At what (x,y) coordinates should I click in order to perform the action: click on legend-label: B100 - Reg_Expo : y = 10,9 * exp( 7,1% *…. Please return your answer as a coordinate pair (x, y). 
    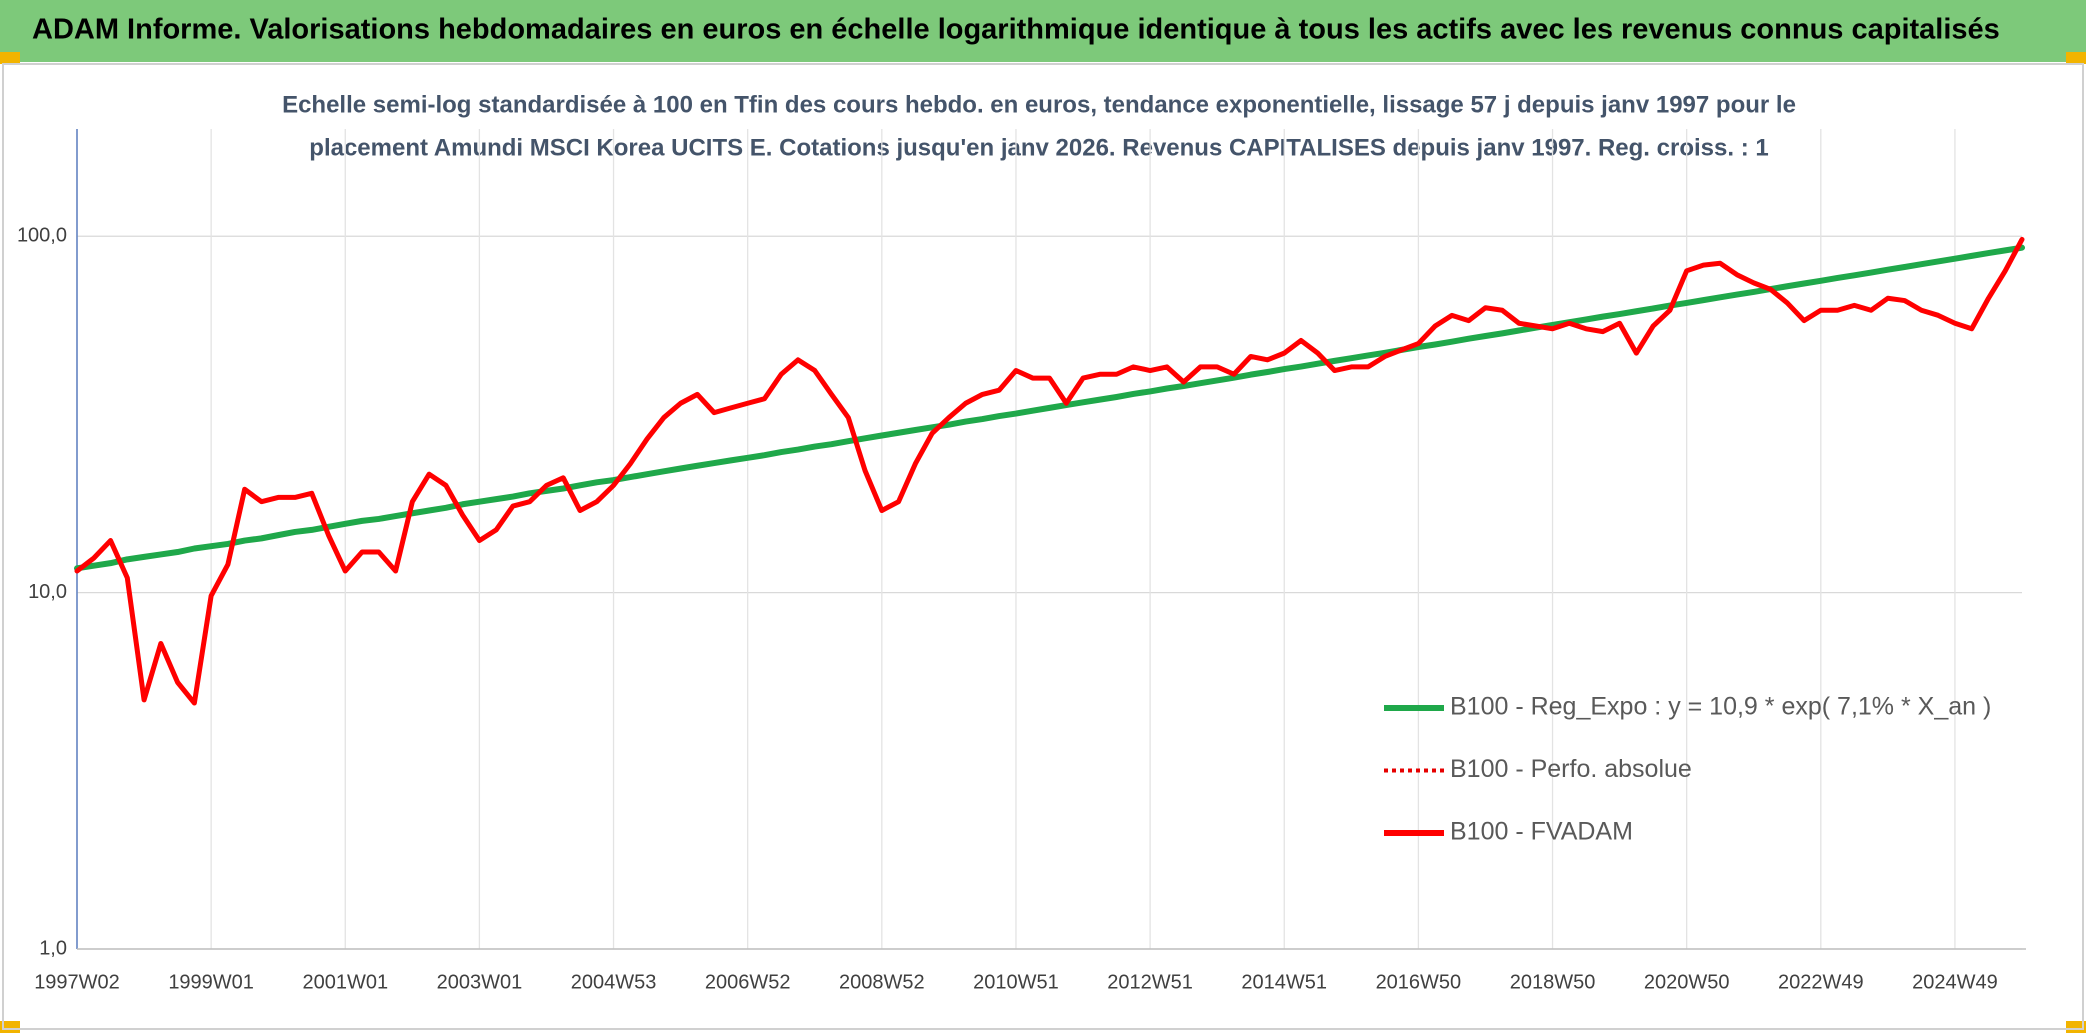
    Looking at the image, I should click on (1720, 707).